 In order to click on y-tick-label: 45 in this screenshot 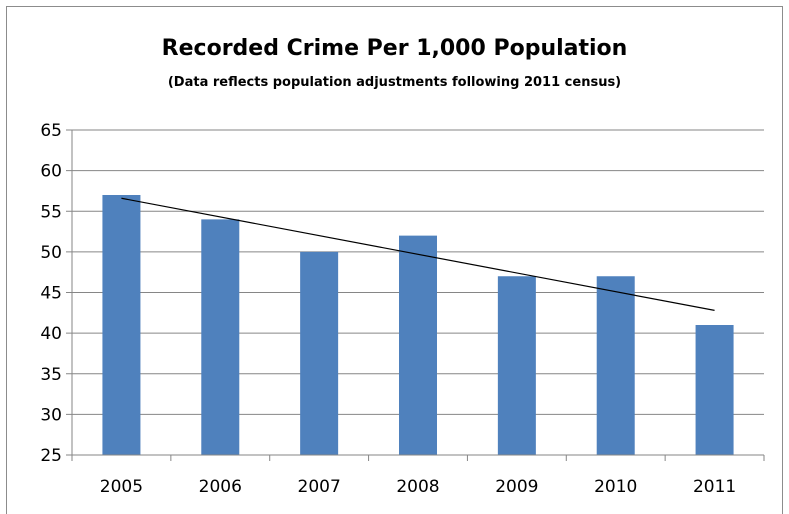, I will do `click(51, 294)`.